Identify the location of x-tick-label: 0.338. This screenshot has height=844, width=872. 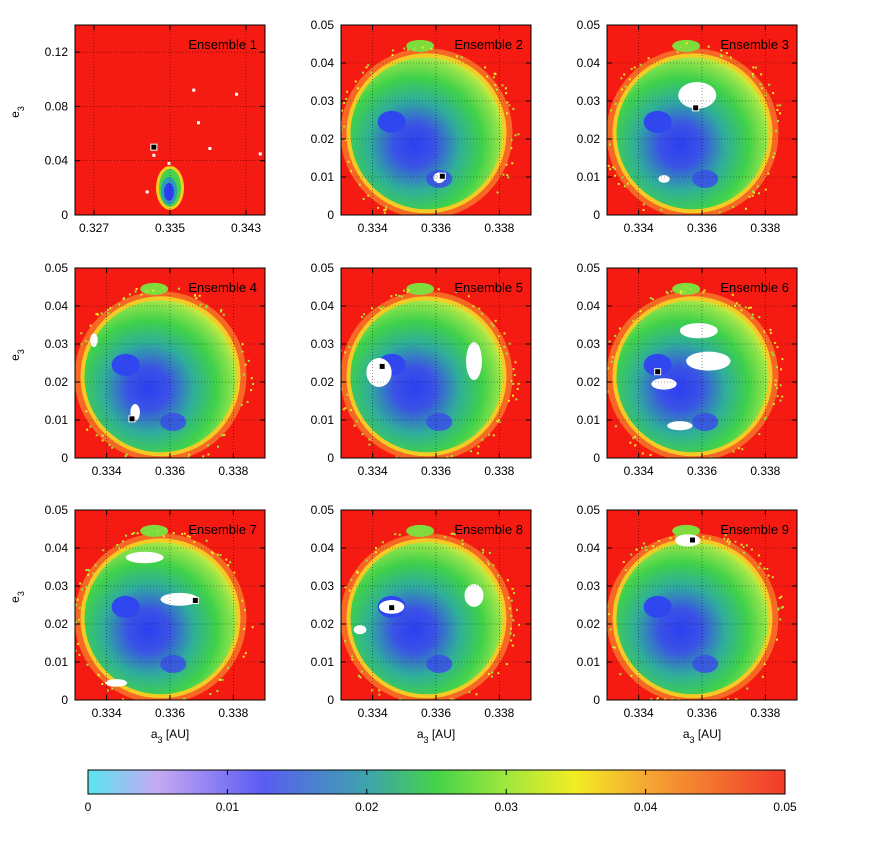
(765, 228).